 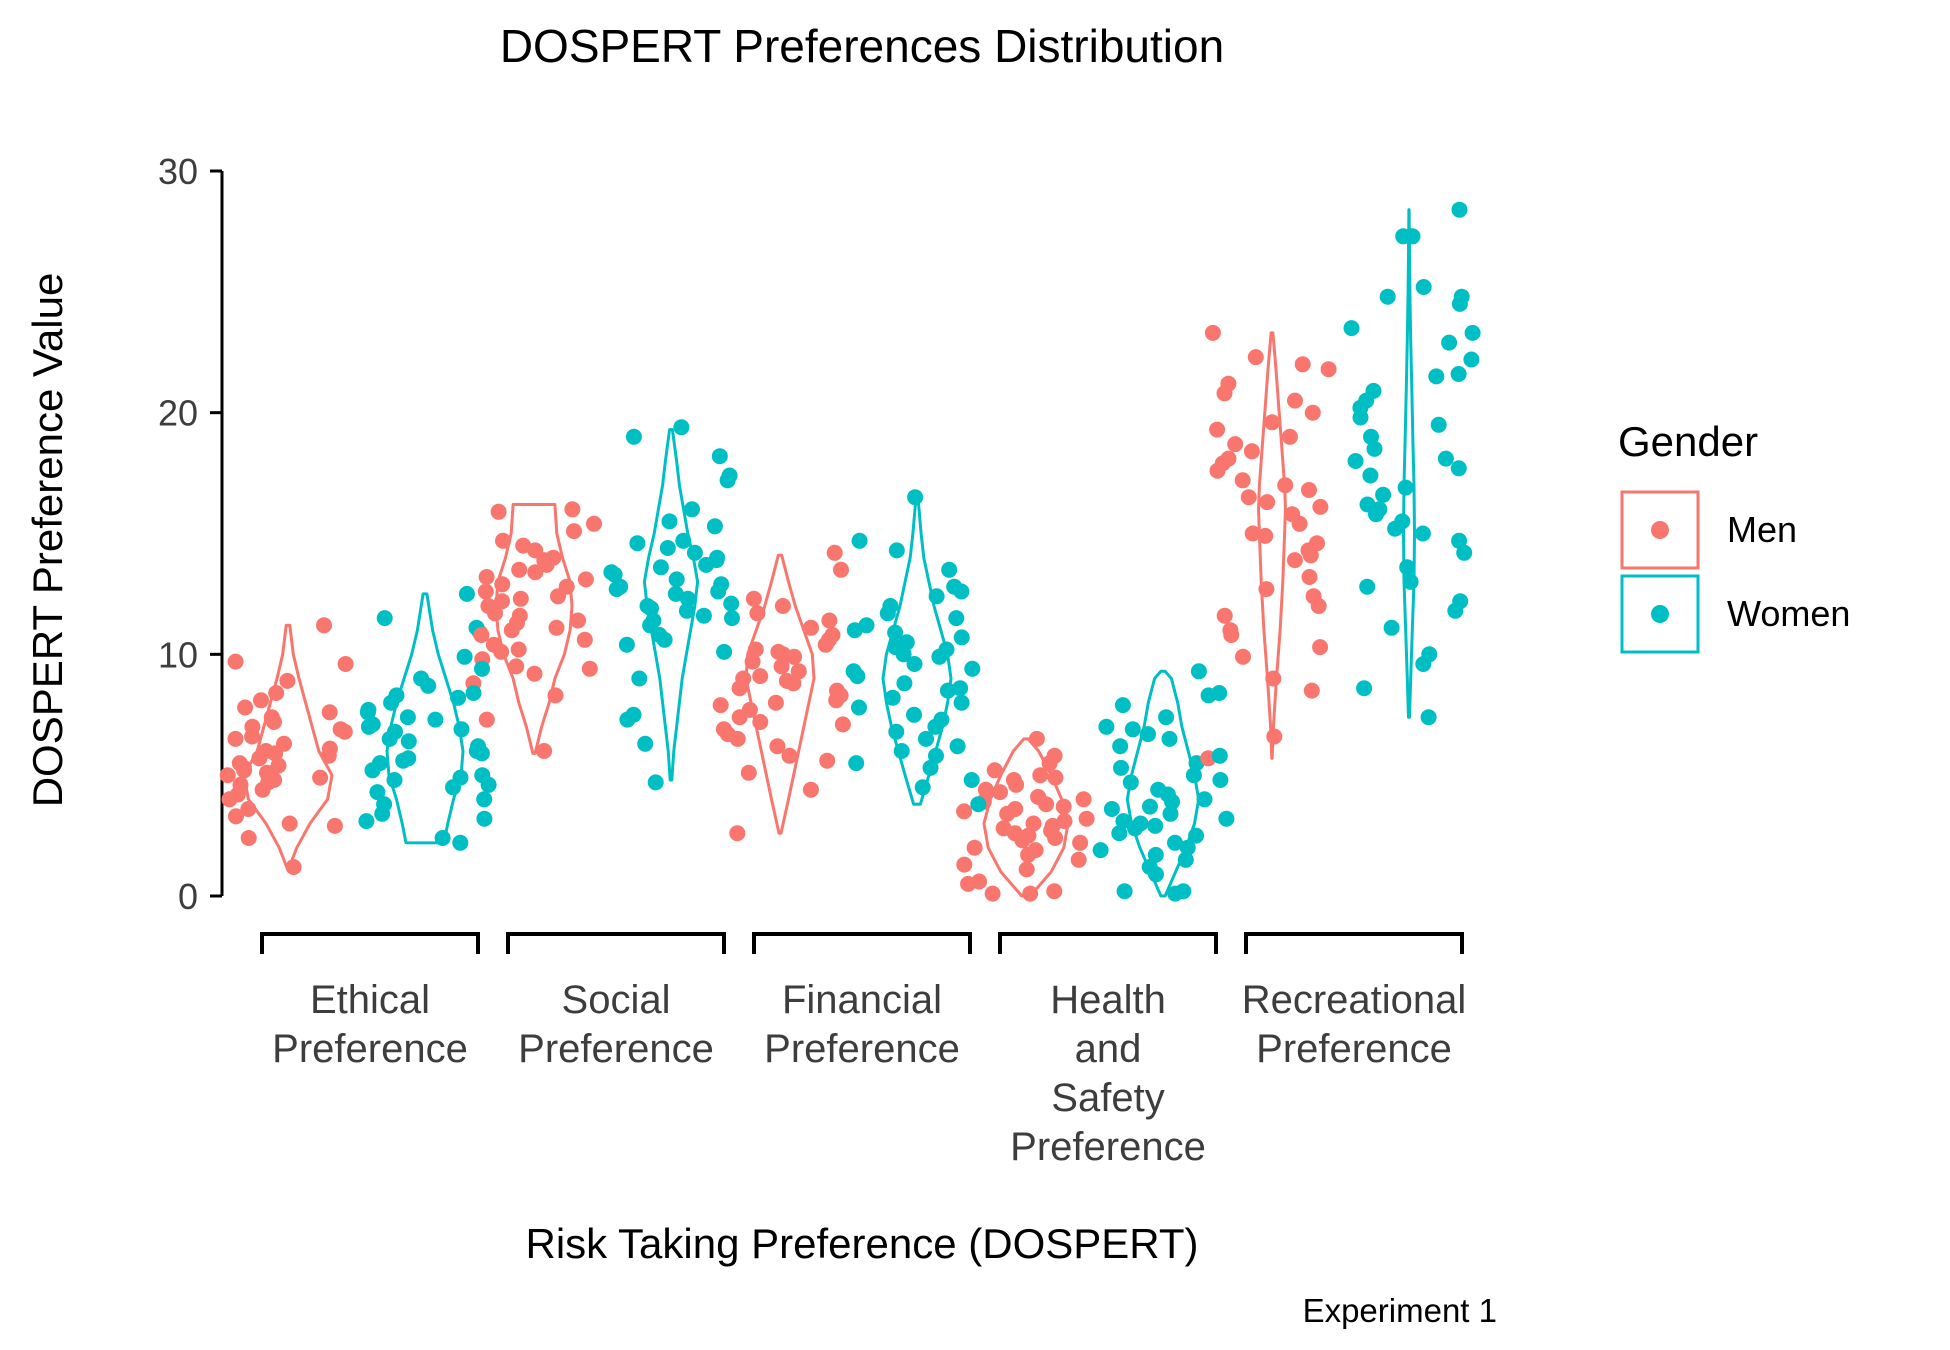 What do you see at coordinates (178, 654) in the screenshot?
I see `y-tick-label: 10` at bounding box center [178, 654].